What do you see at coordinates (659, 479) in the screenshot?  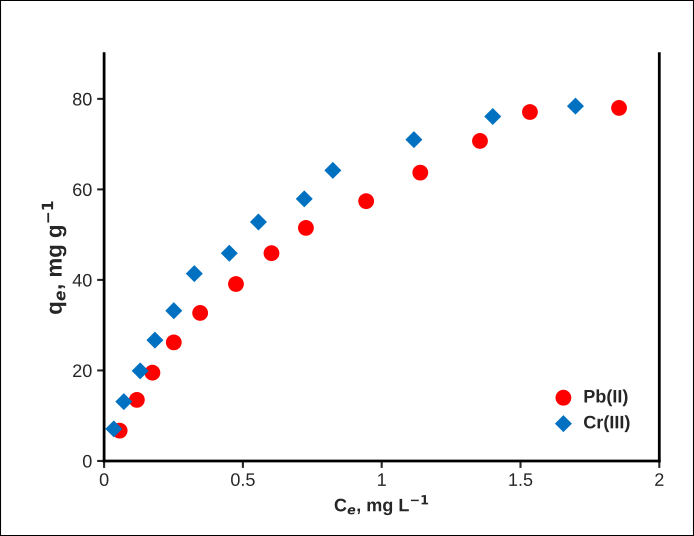 I see `x-tick-label: 2` at bounding box center [659, 479].